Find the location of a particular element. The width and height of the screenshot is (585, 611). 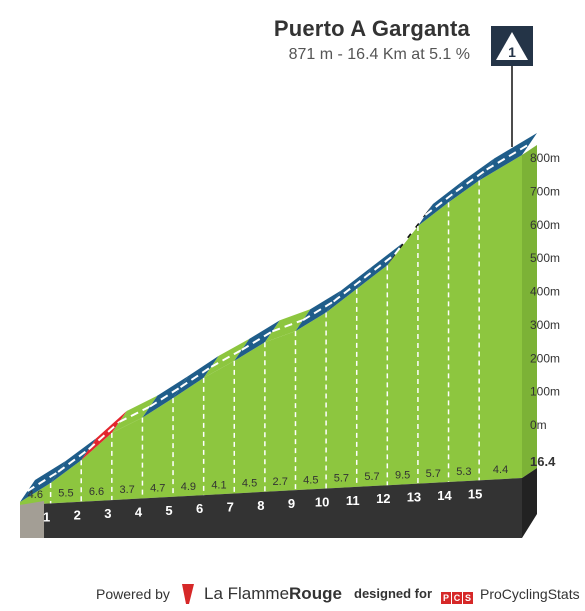

segment-gradient-label: 3.7 is located at coordinates (126, 490).